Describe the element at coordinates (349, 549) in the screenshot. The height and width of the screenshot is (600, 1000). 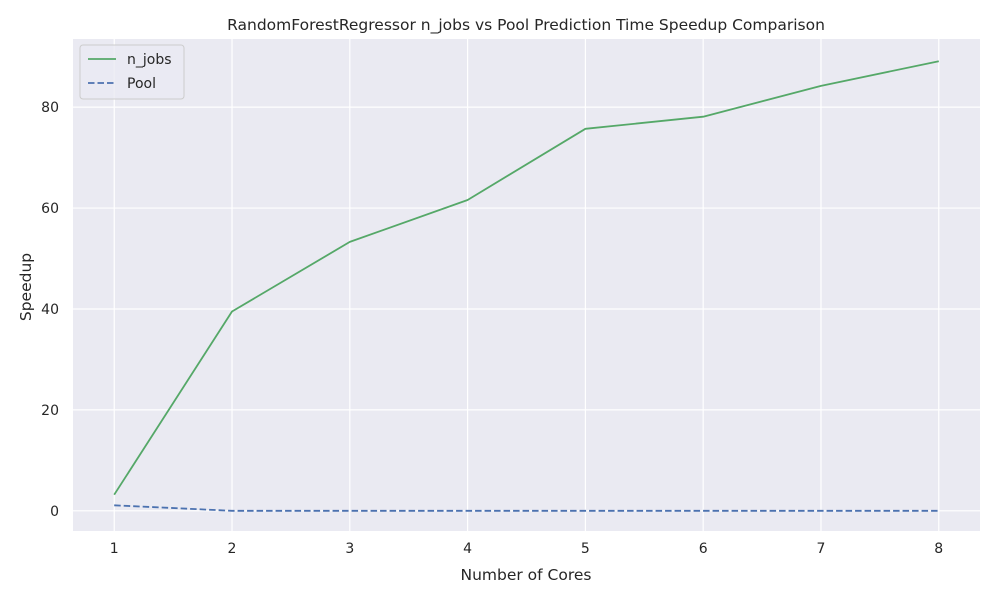
I see `x-tick-label: 3` at that location.